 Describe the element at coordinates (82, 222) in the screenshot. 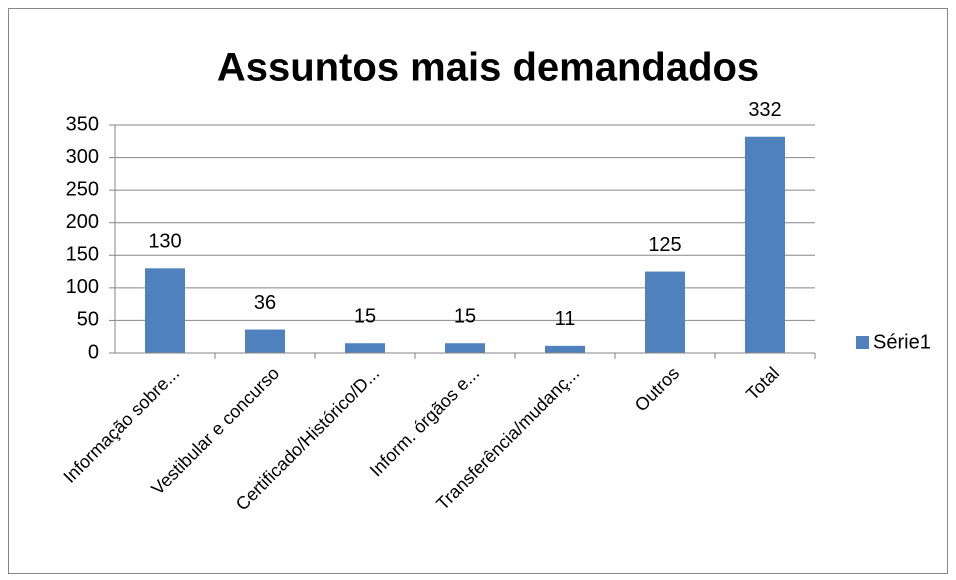

I see `y-tick-label: 200` at that location.